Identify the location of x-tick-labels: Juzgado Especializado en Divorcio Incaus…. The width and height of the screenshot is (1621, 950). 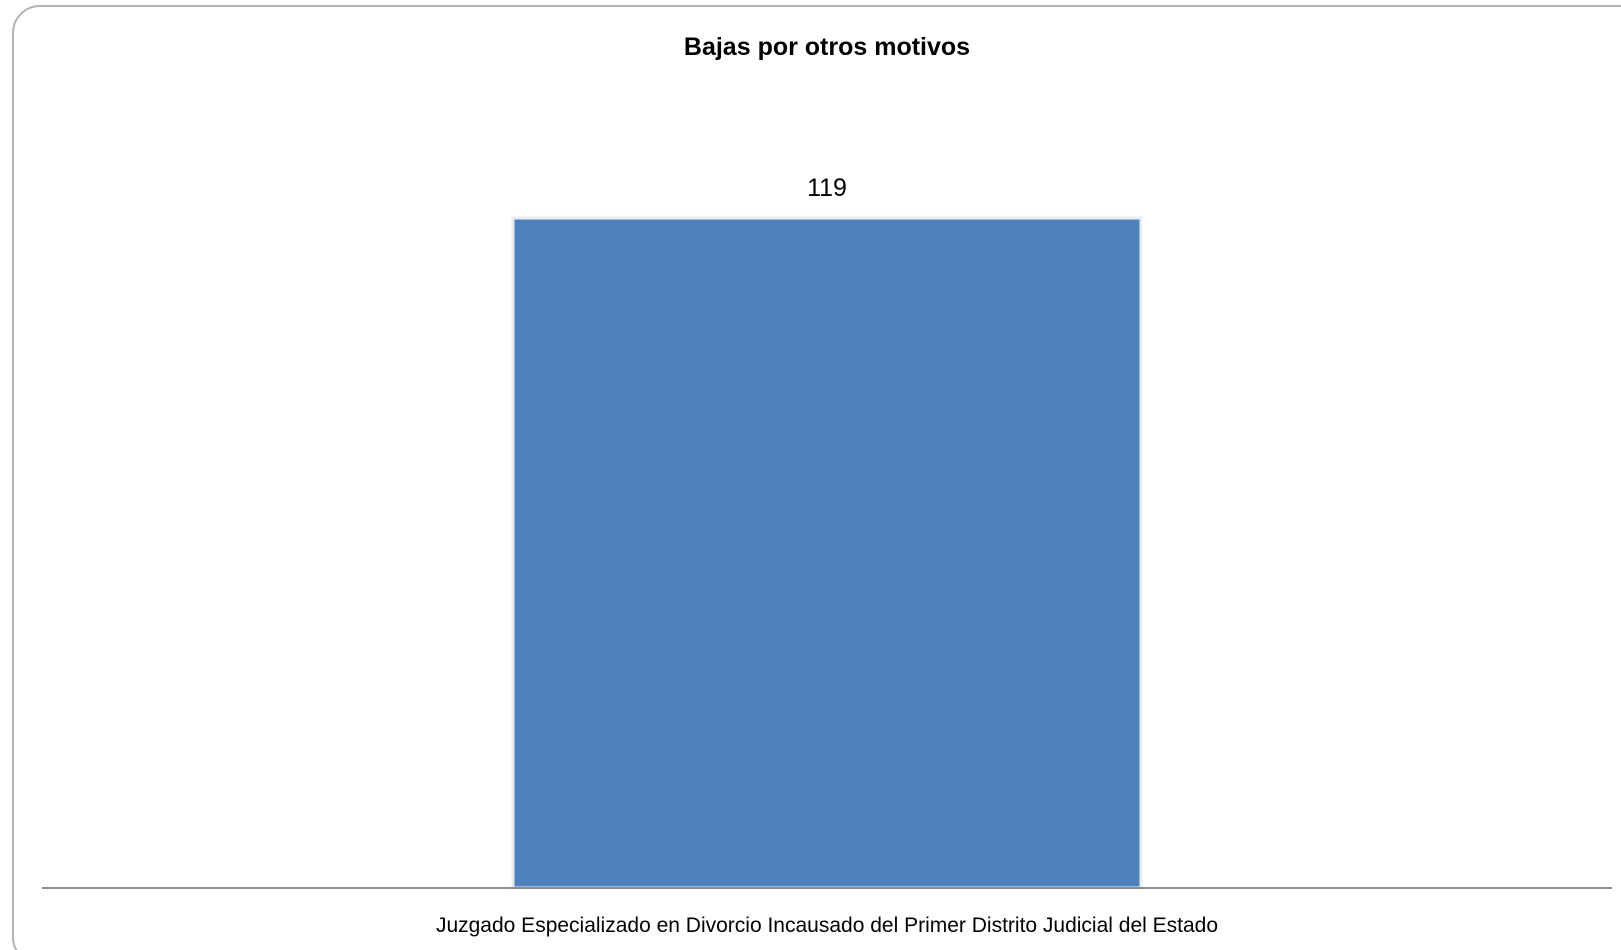
(827, 925).